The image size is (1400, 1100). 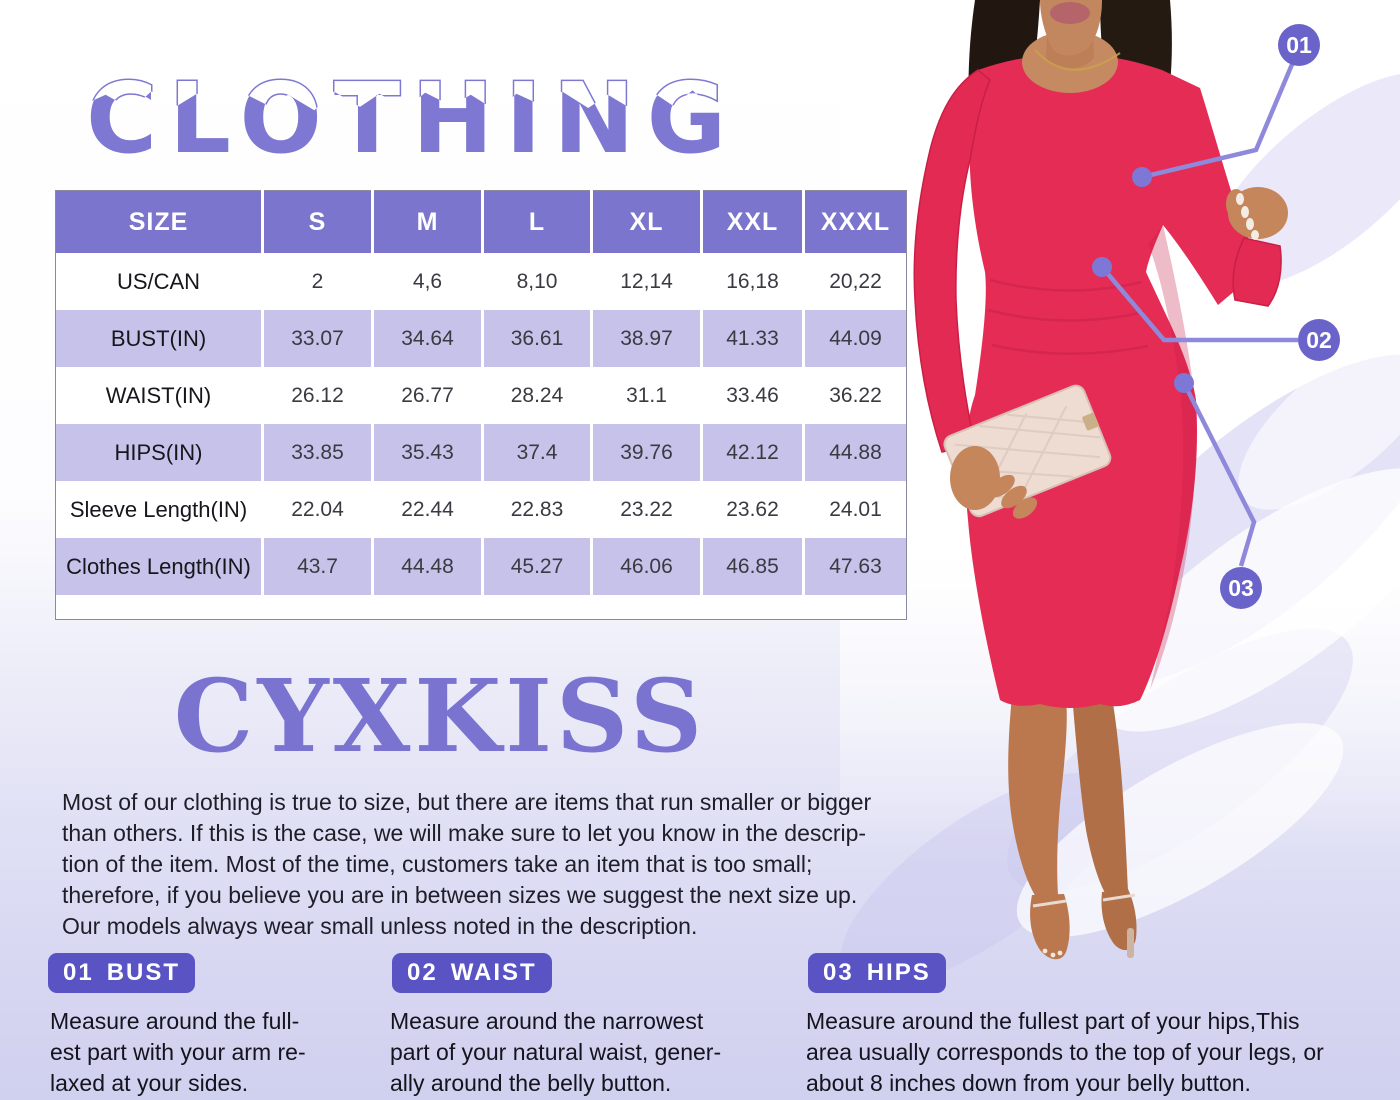 What do you see at coordinates (158, 452) in the screenshot?
I see `row-label: HIPS(IN)` at bounding box center [158, 452].